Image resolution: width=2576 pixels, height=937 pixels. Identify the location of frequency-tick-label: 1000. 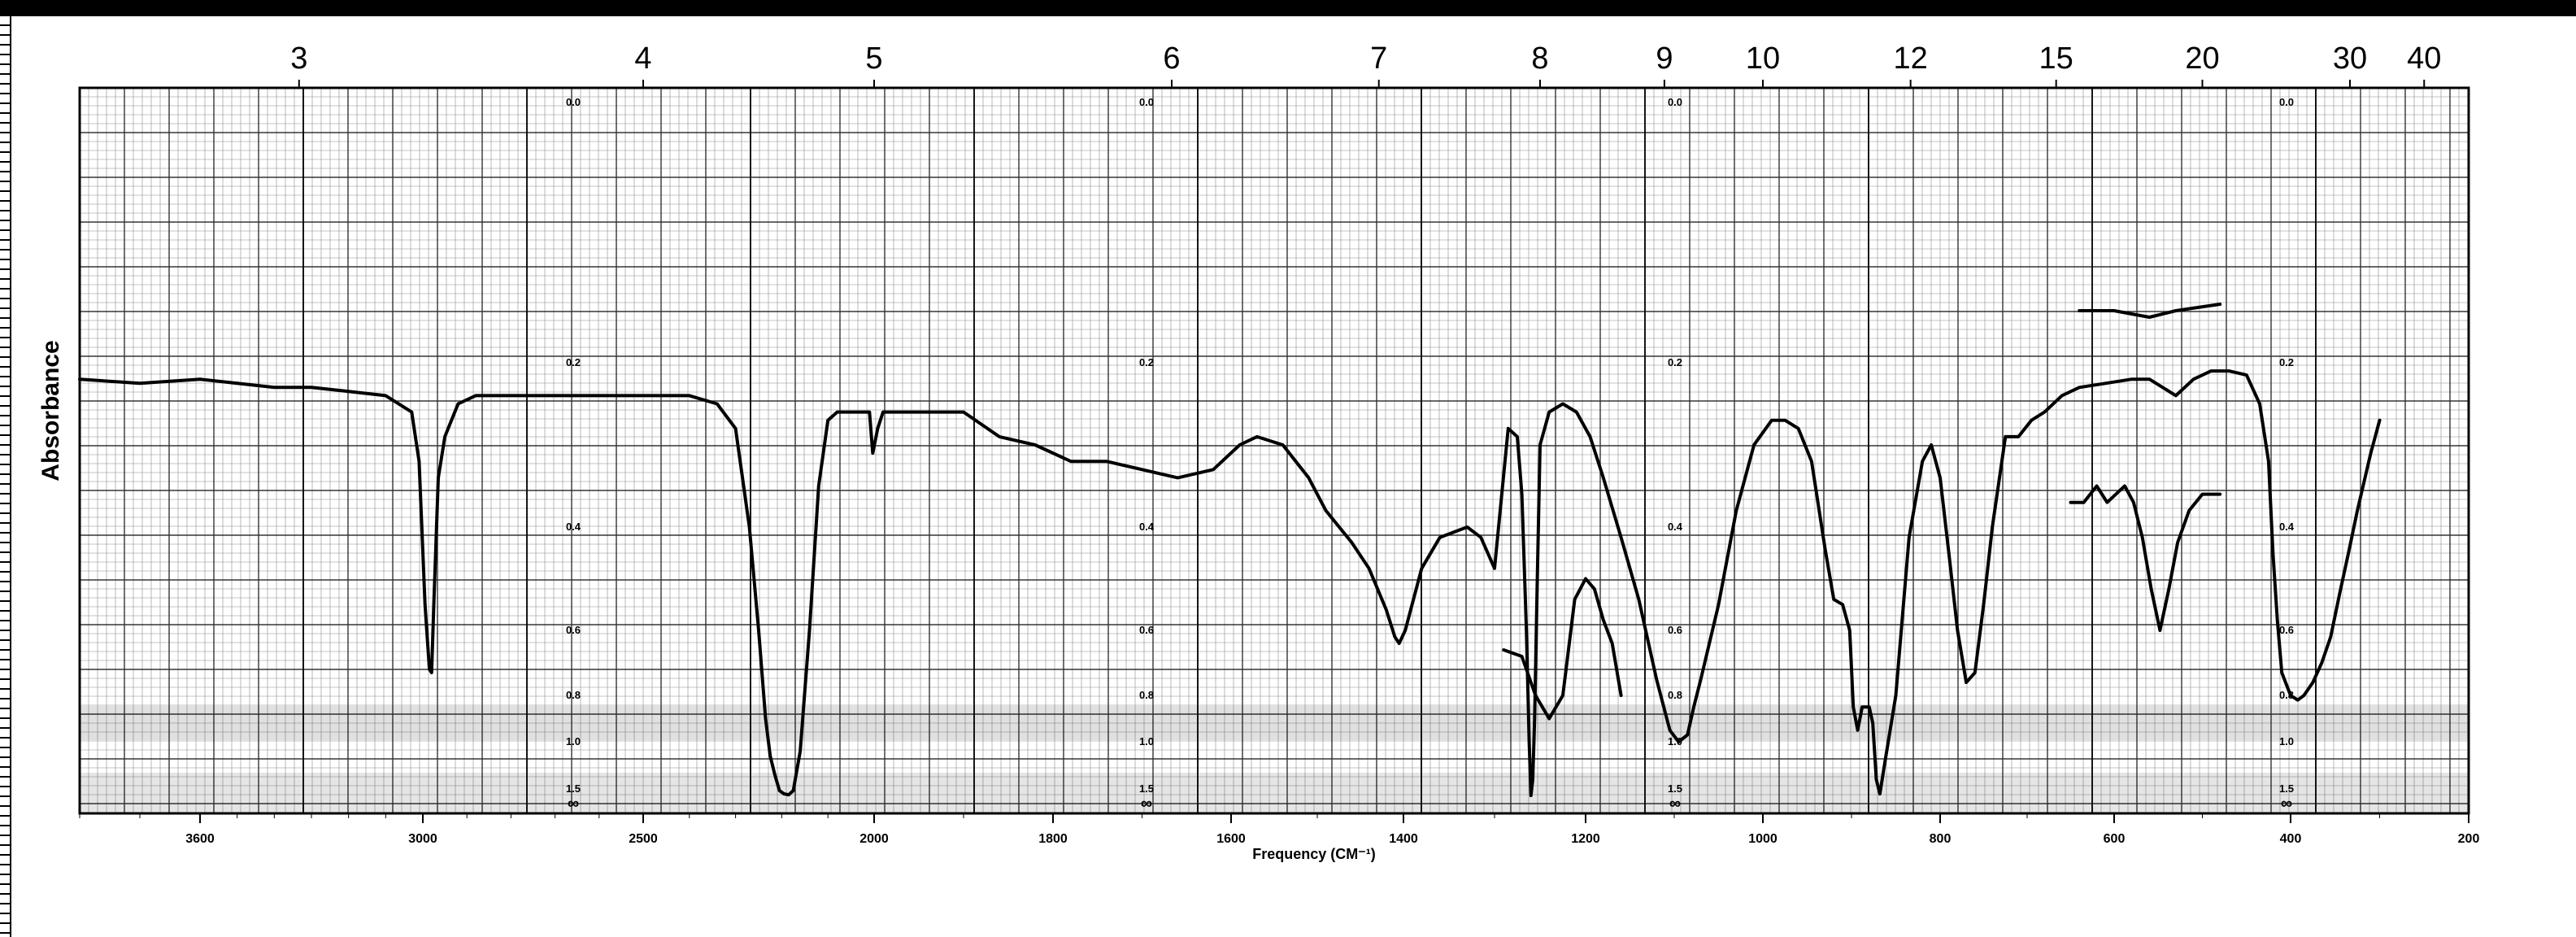
(1763, 839).